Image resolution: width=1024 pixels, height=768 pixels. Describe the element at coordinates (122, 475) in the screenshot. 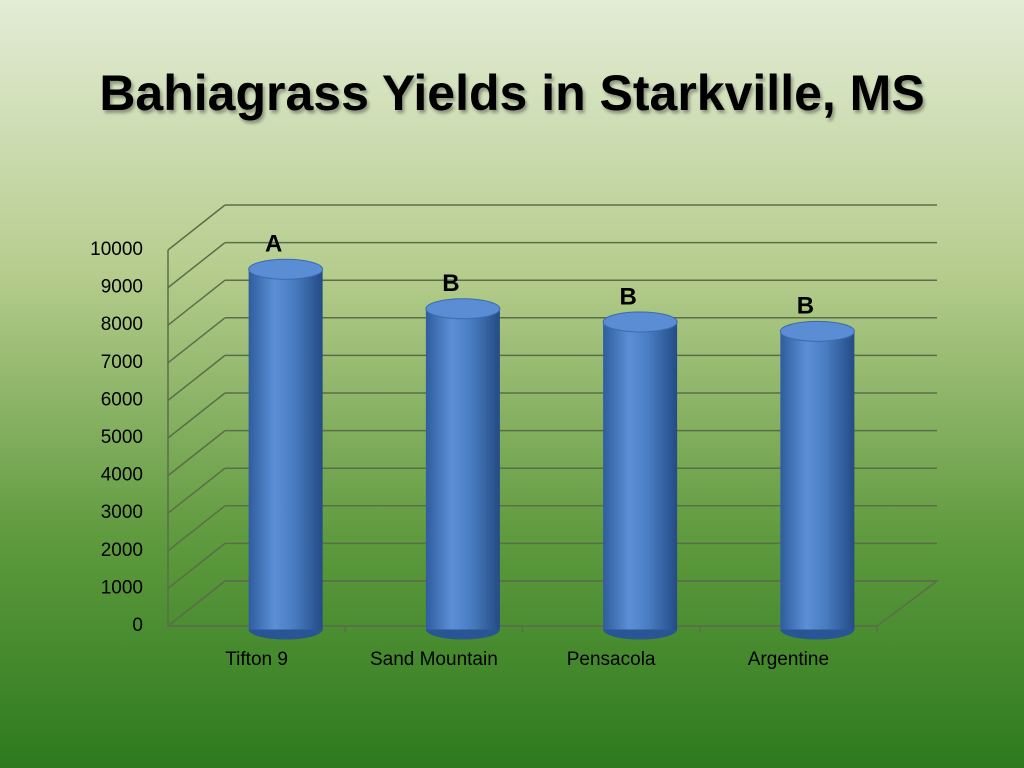

I see `y-tick-label: 4000` at that location.